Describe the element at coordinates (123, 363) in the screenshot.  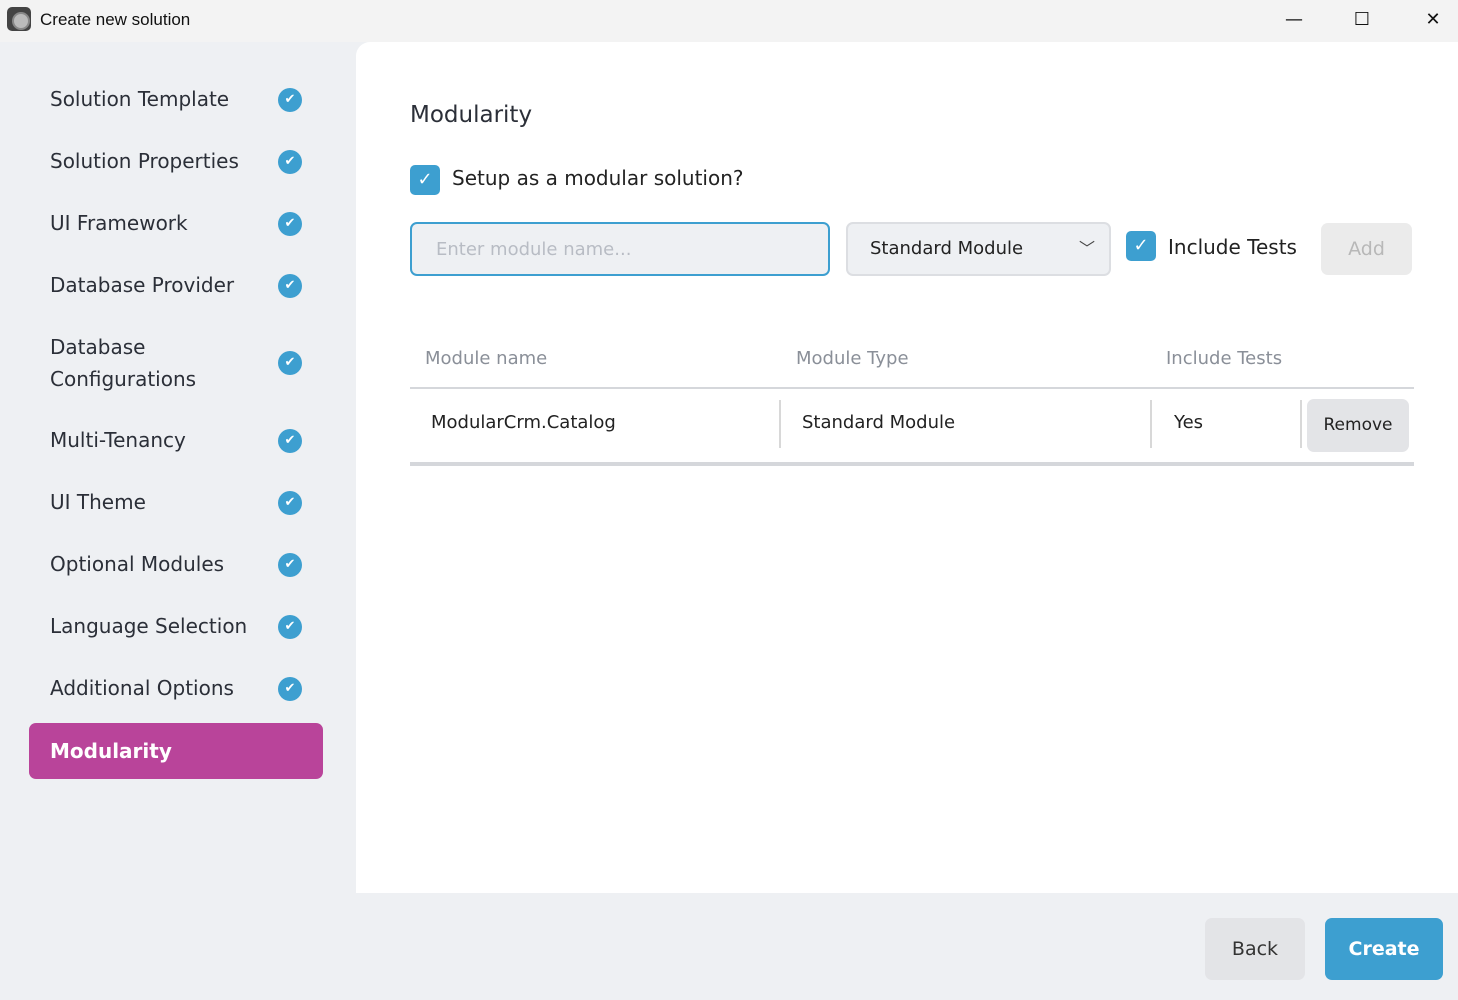
I see `sidebar-item-database-configurations: Database Configurations` at that location.